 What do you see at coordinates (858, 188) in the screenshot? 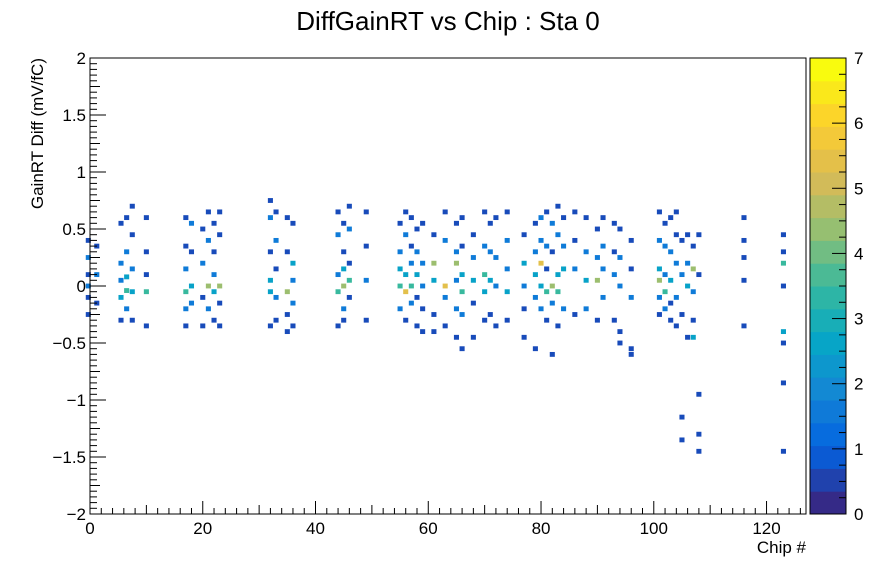
I see `colorbar-tick-label: 5` at bounding box center [858, 188].